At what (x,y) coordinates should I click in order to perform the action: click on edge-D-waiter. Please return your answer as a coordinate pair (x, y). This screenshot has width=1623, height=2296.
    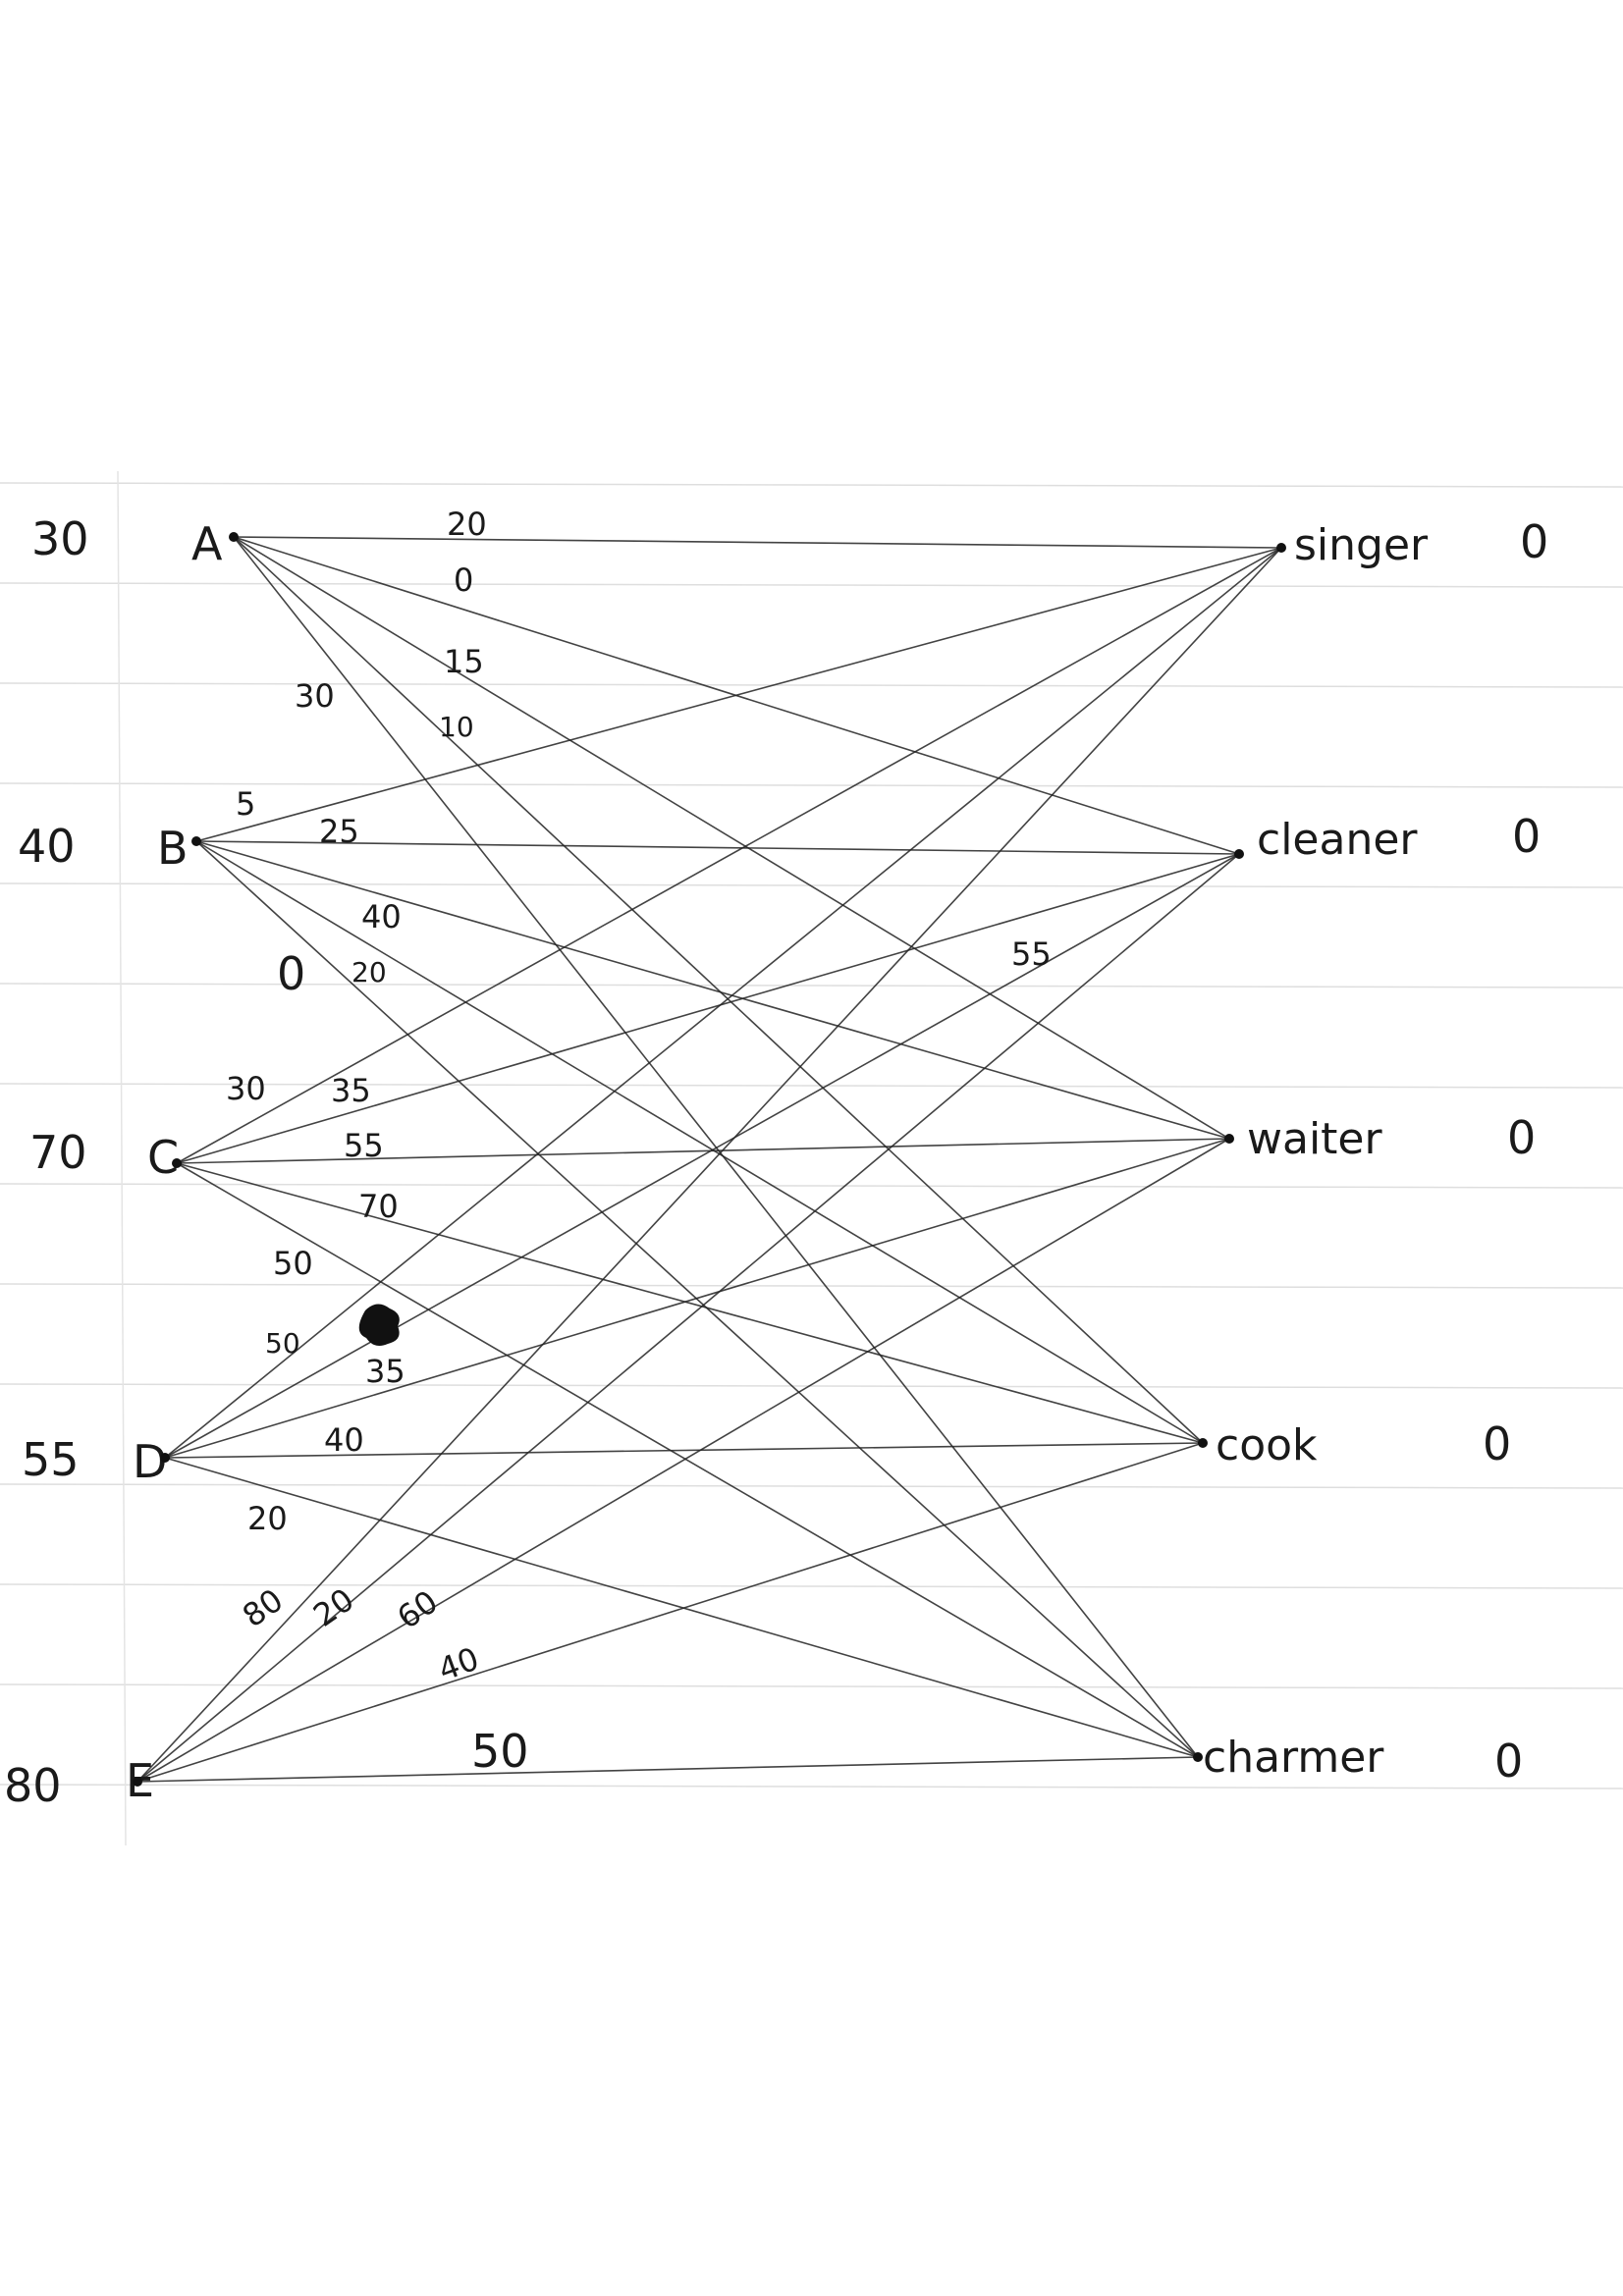
    Looking at the image, I should click on (697, 1299).